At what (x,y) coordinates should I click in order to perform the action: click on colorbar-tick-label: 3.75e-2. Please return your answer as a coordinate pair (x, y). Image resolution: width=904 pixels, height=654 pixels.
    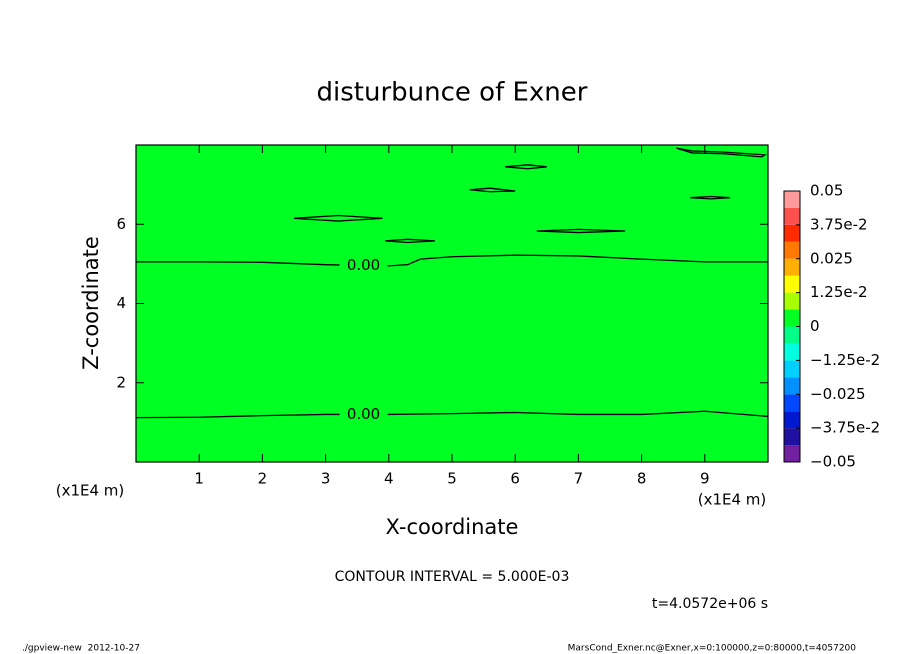
    Looking at the image, I should click on (839, 224).